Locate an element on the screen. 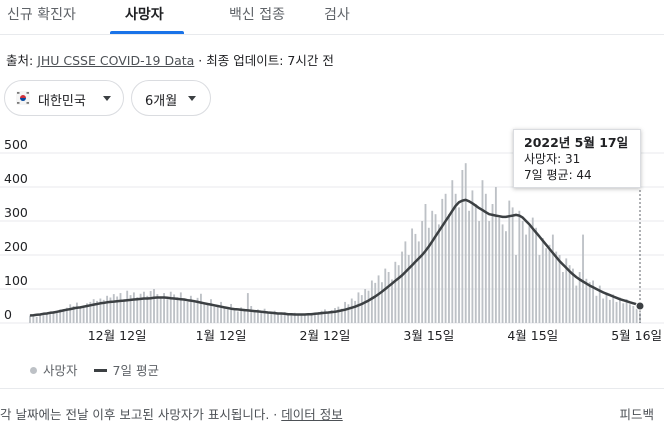  chart-legend: 사망자 7일 평균 is located at coordinates (94, 369).